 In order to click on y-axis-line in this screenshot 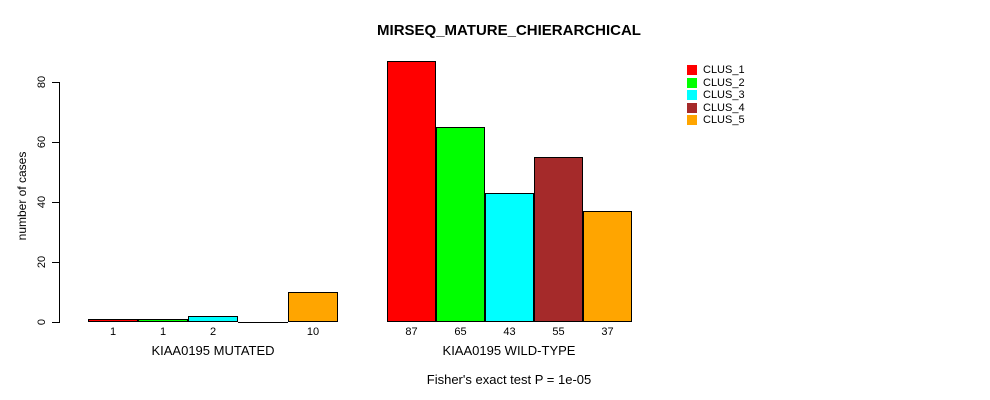, I will do `click(59, 202)`.